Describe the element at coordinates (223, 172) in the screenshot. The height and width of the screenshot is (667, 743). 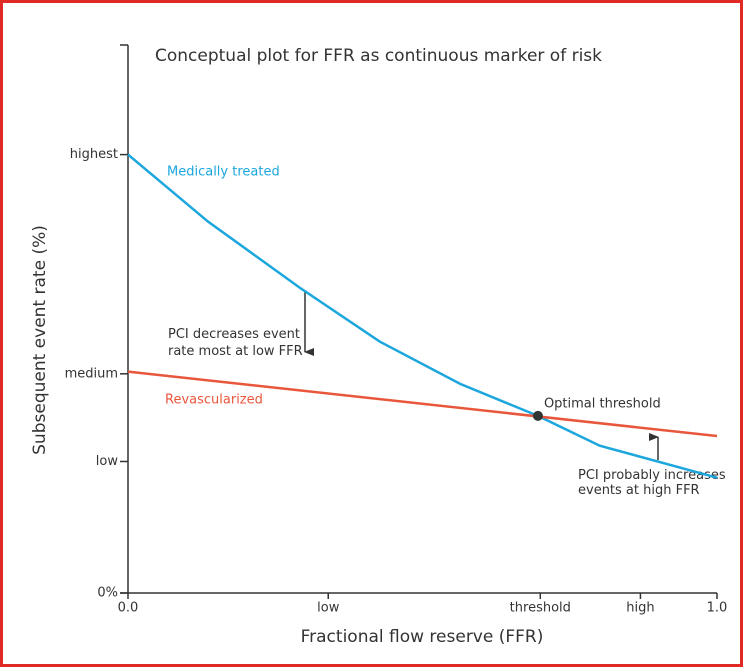
I see `series-label: Medically treated` at that location.